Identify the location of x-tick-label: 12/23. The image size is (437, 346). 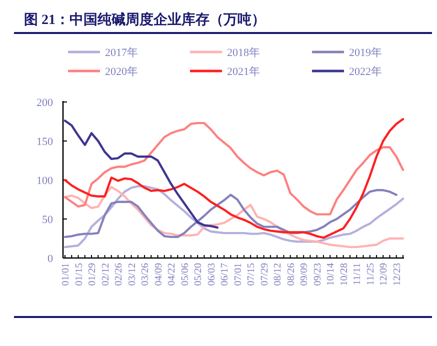
(397, 274).